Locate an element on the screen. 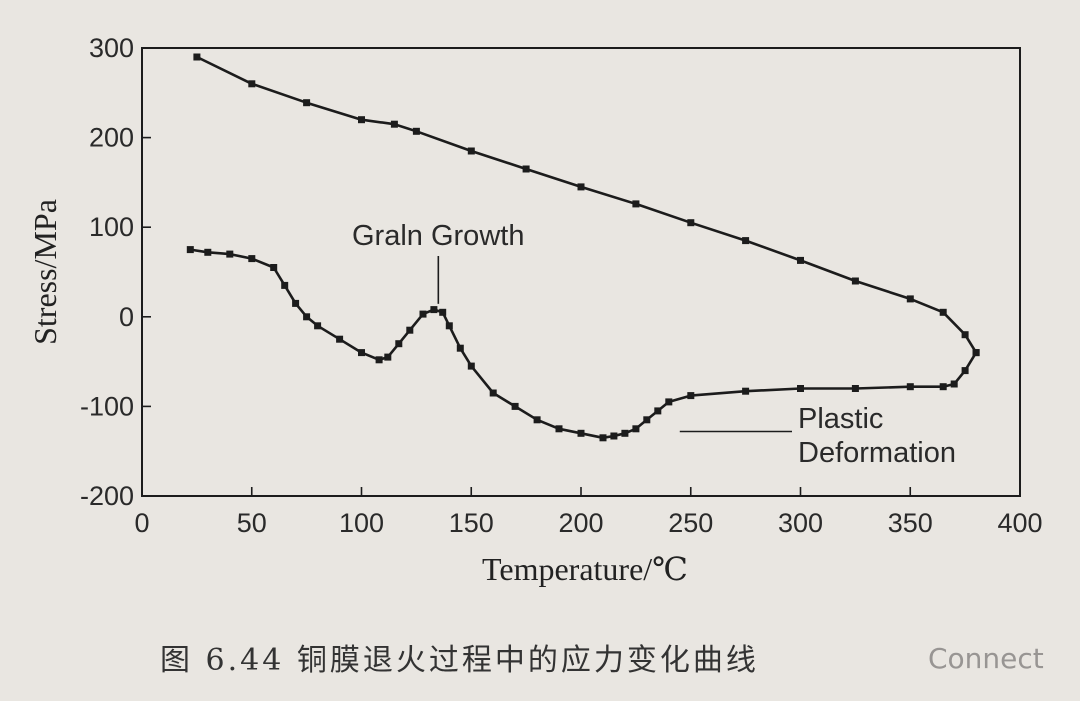 Image resolution: width=1080 pixels, height=701 pixels. x-tick-label: 0 is located at coordinates (141, 523).